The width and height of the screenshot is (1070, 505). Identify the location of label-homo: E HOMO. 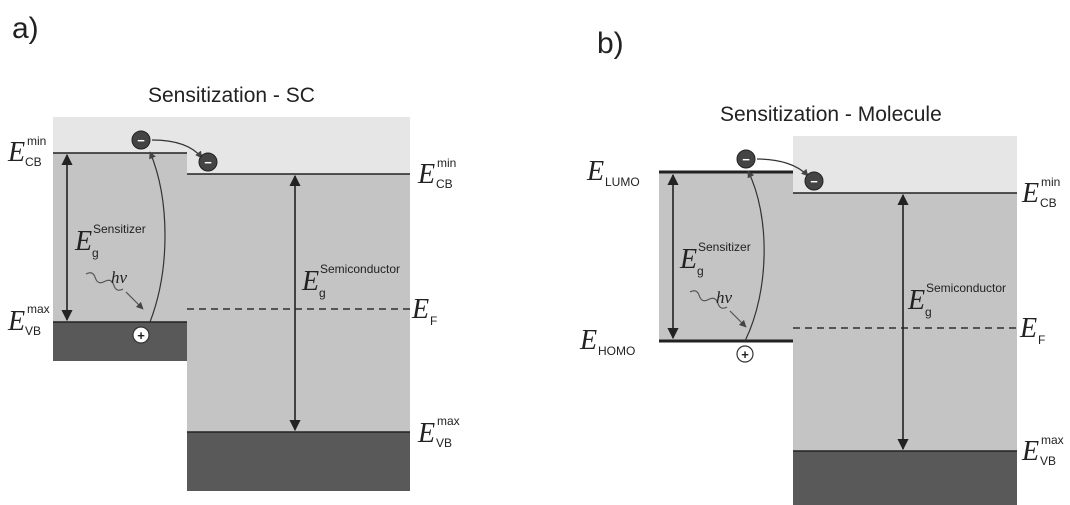
(607, 341).